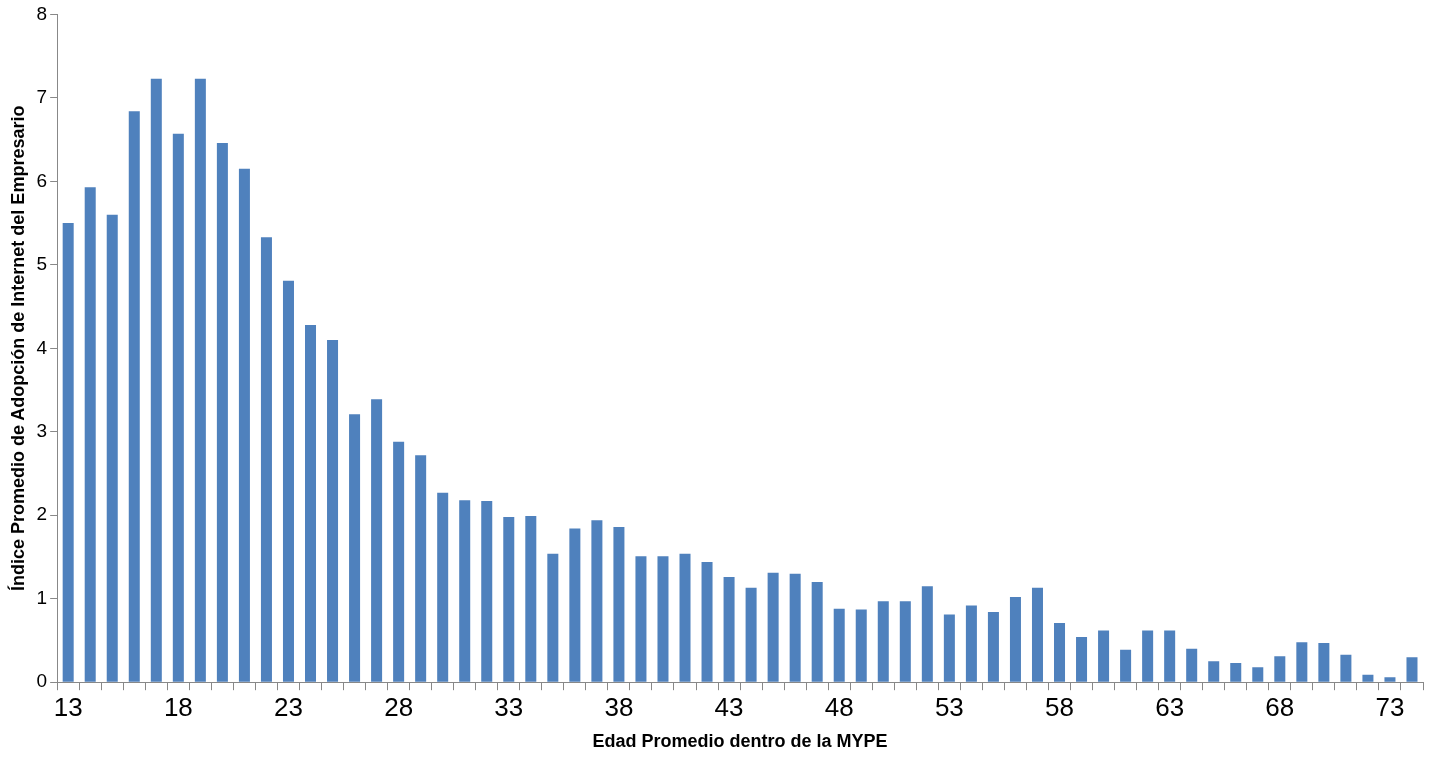  I want to click on x-tick-label: 73, so click(1390, 706).